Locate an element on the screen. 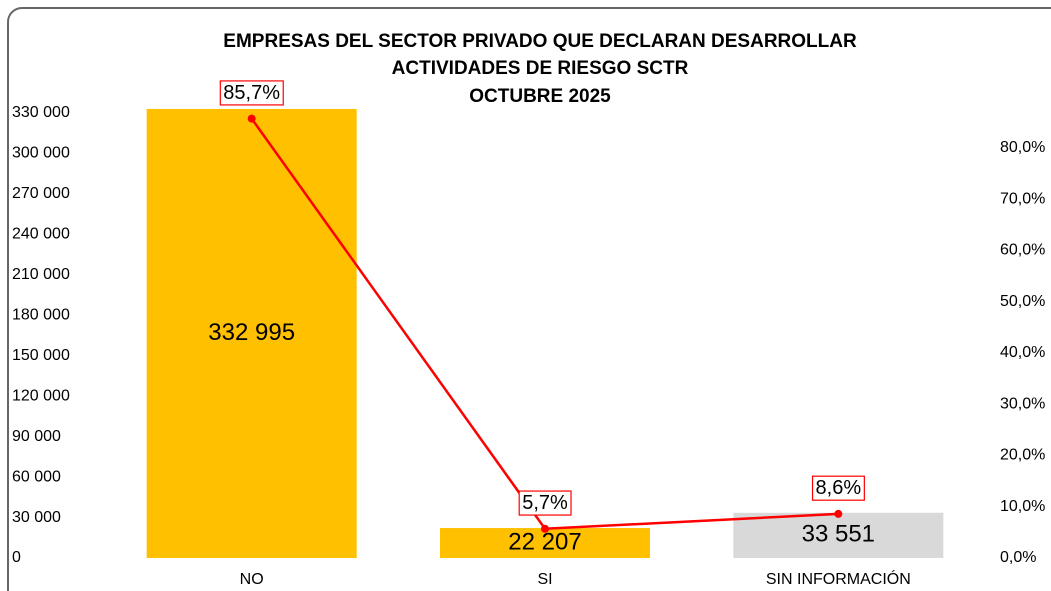 The image size is (1051, 591). y-tick-label: 180 000 is located at coordinates (41, 314).